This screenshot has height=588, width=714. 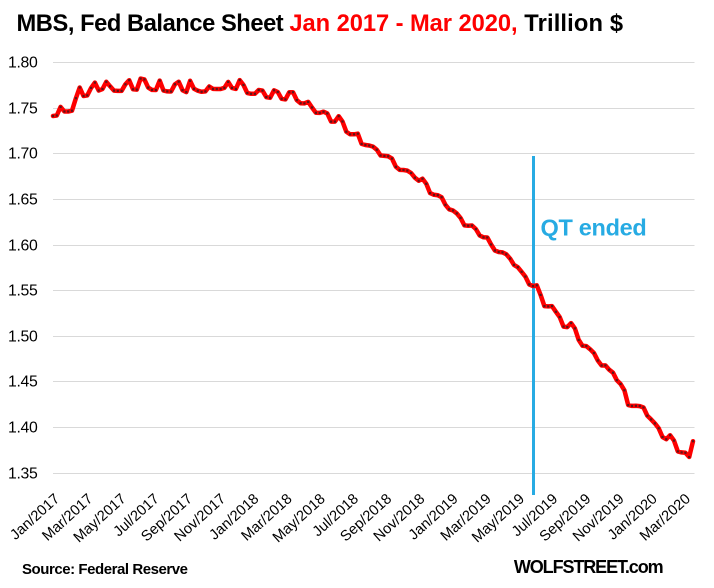 What do you see at coordinates (23, 245) in the screenshot?
I see `svg-text: 1.60` at bounding box center [23, 245].